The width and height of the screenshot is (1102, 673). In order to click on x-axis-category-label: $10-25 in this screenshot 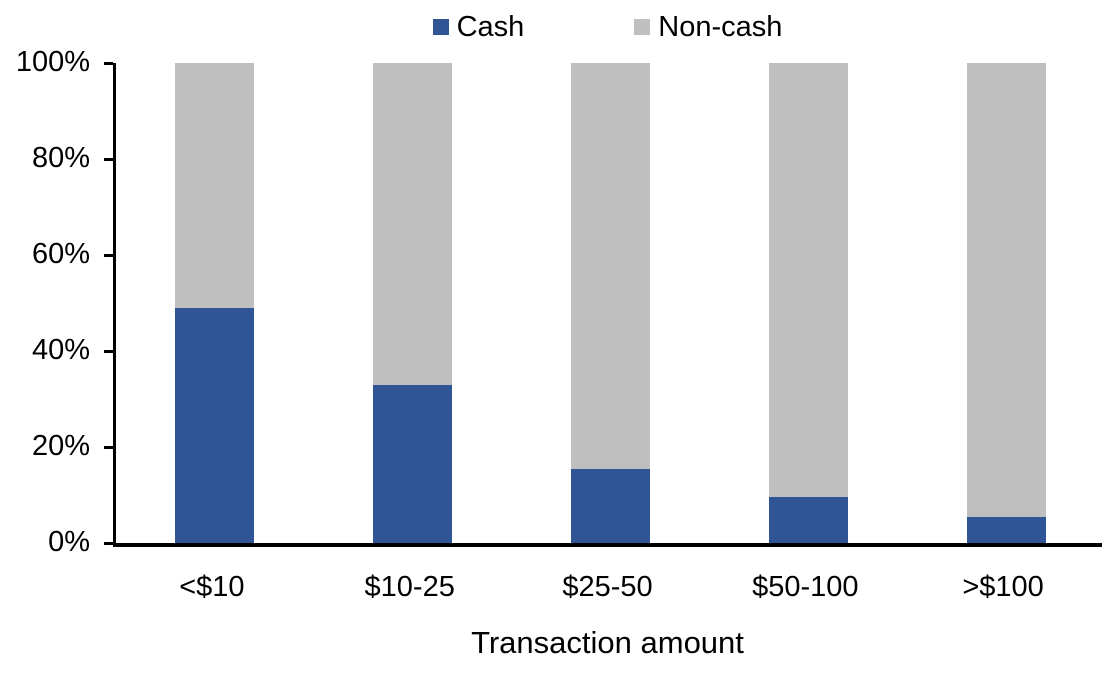, I will do `click(409, 587)`.